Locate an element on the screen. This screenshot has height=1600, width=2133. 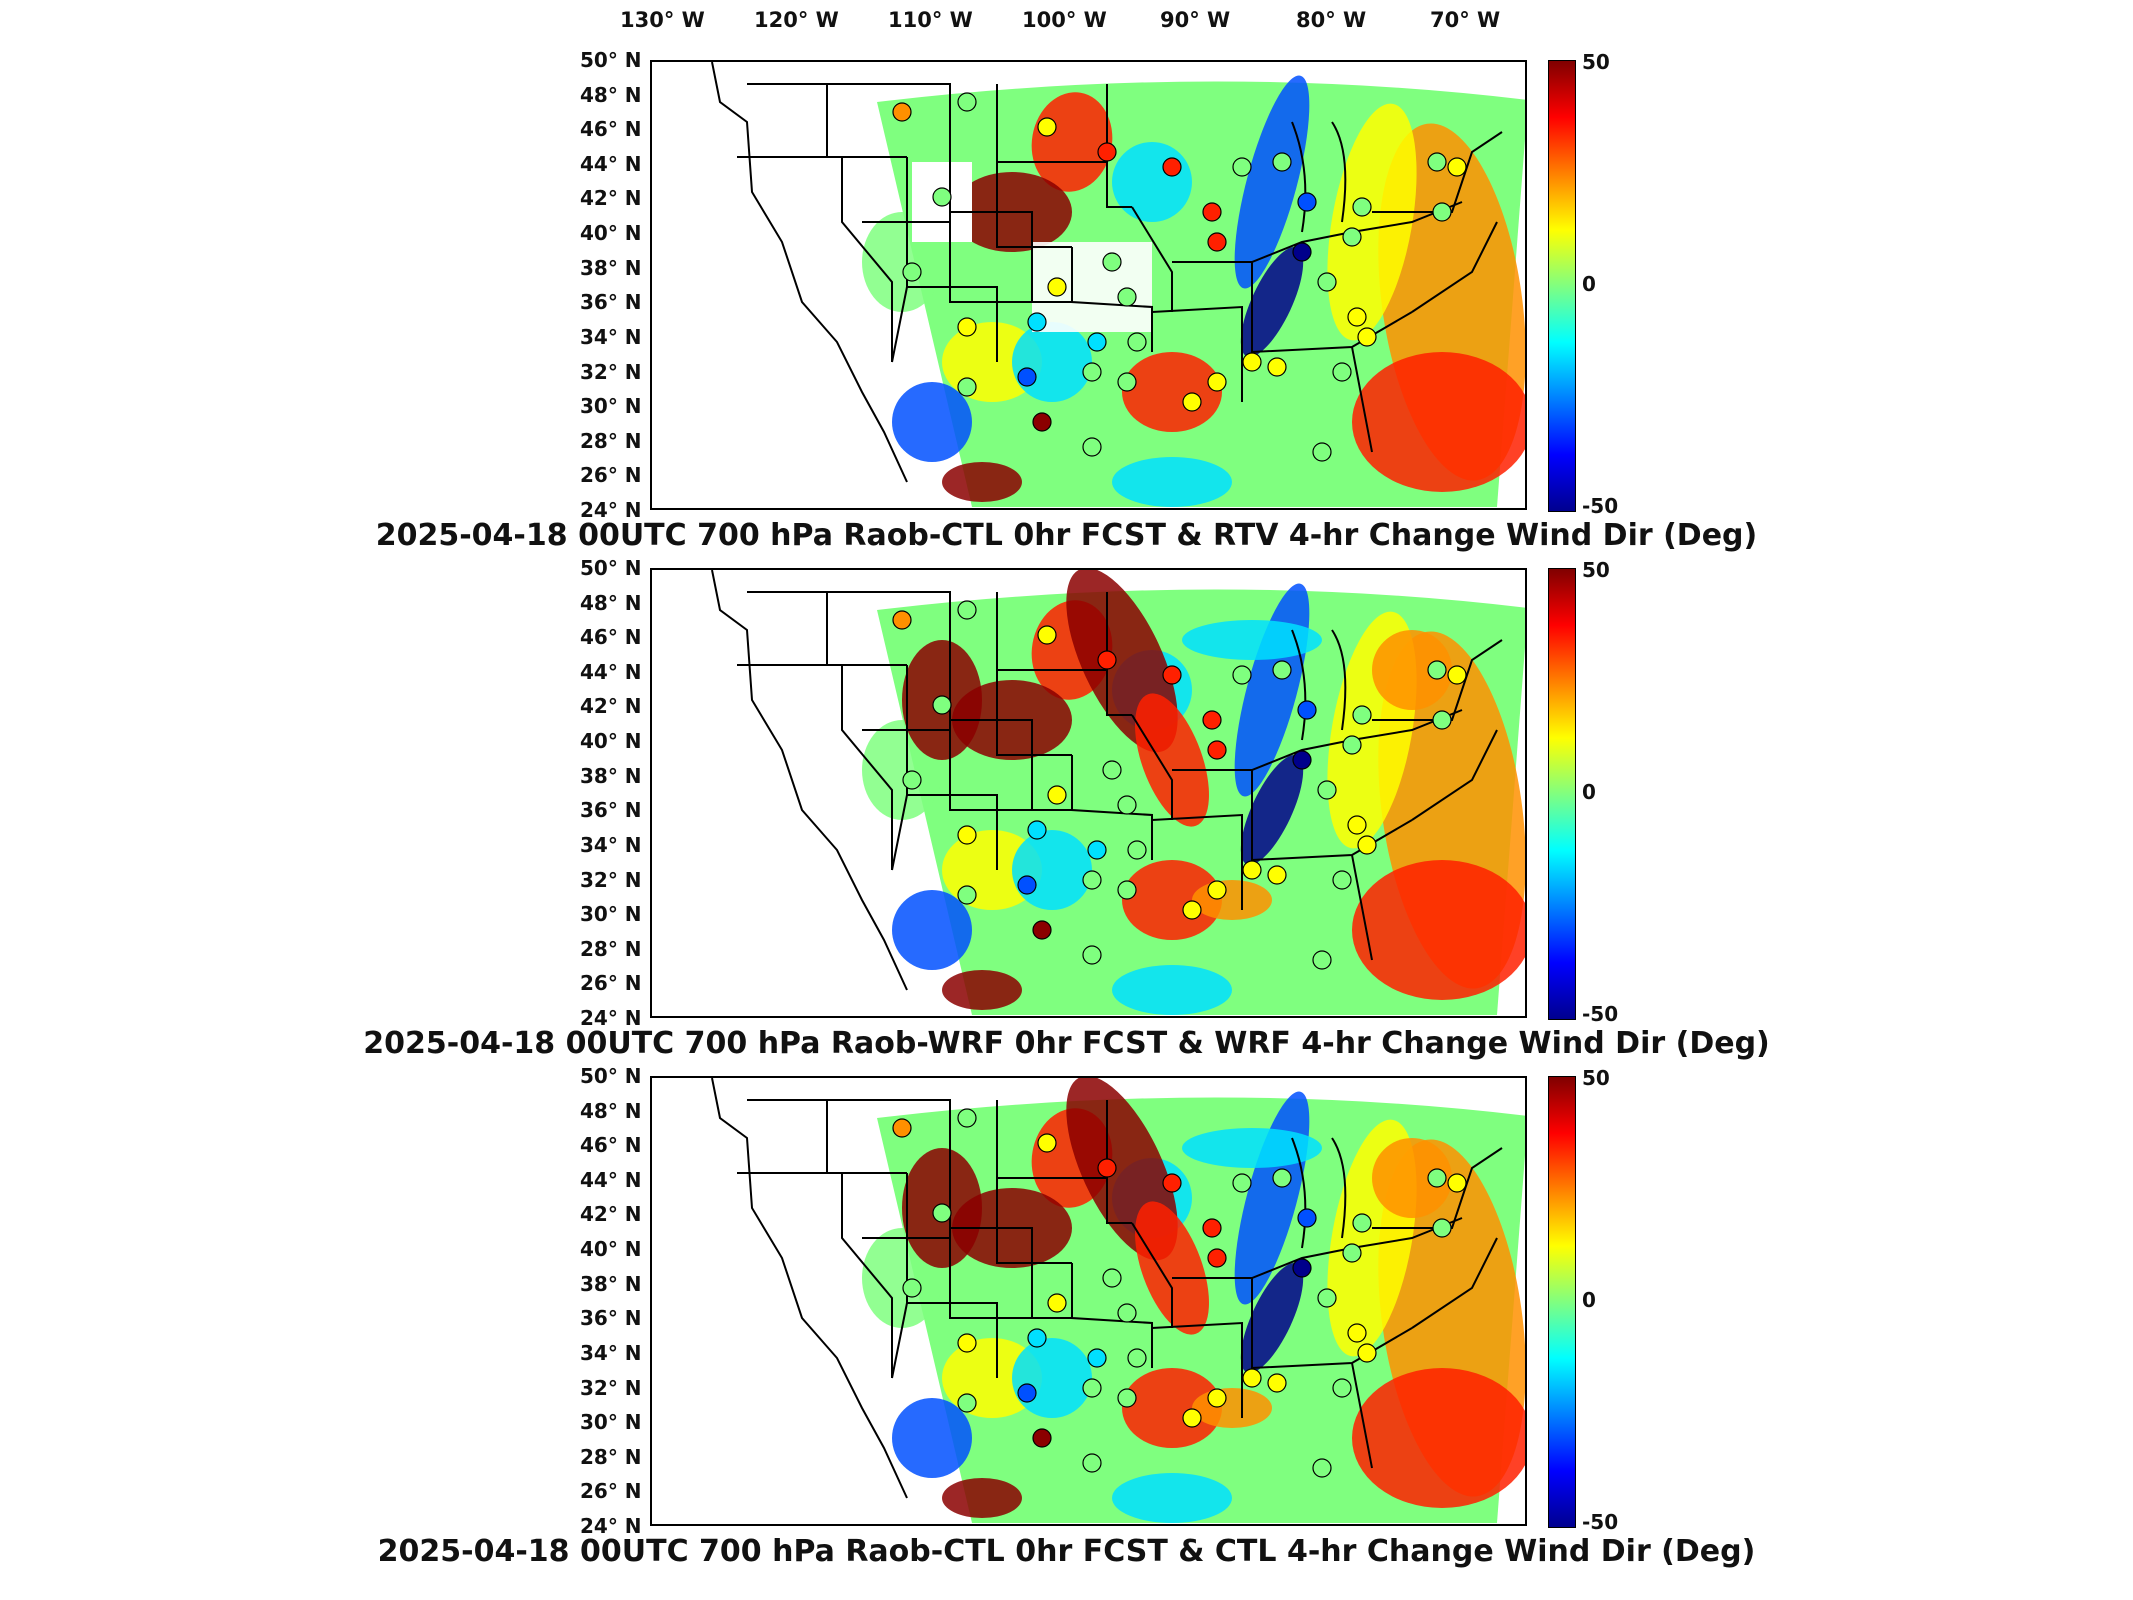
lat-label: 26° N is located at coordinates (611, 475).